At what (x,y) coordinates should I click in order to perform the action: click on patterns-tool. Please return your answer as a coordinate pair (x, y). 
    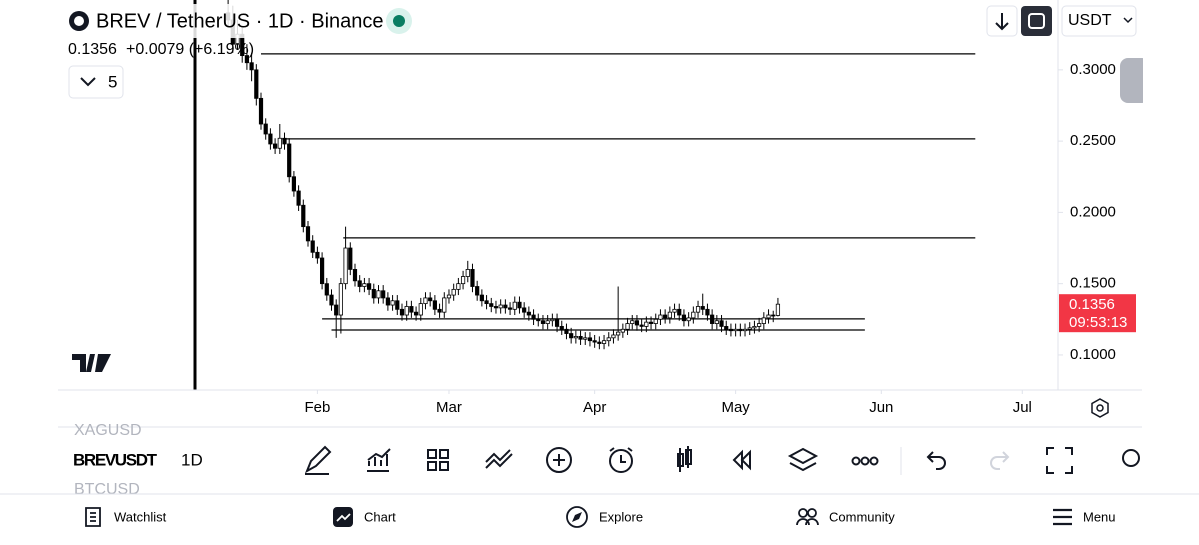
    Looking at the image, I should click on (499, 459).